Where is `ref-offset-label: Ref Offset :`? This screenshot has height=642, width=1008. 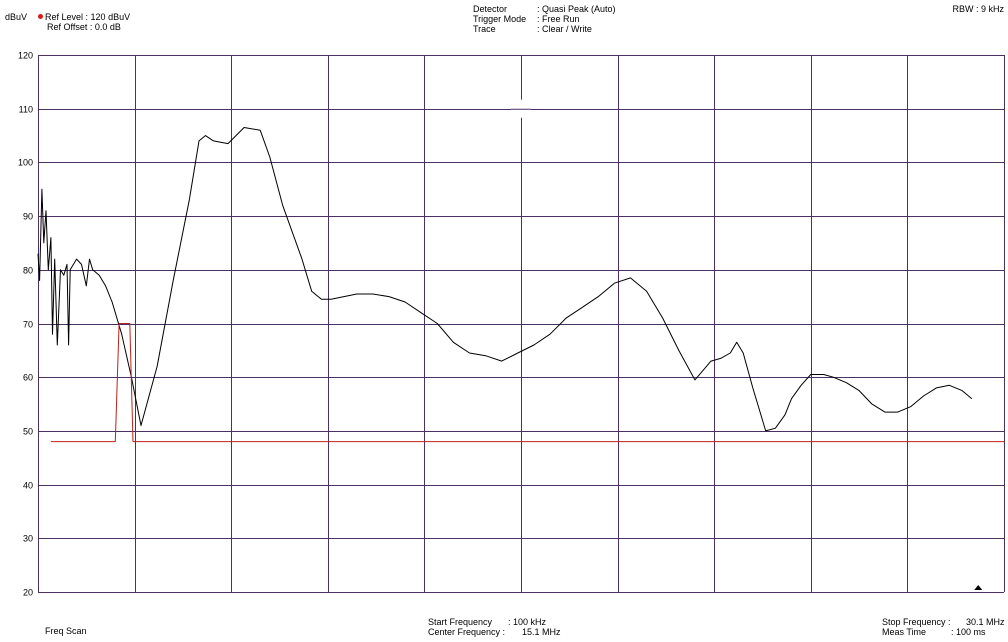
ref-offset-label: Ref Offset : is located at coordinates (70, 27).